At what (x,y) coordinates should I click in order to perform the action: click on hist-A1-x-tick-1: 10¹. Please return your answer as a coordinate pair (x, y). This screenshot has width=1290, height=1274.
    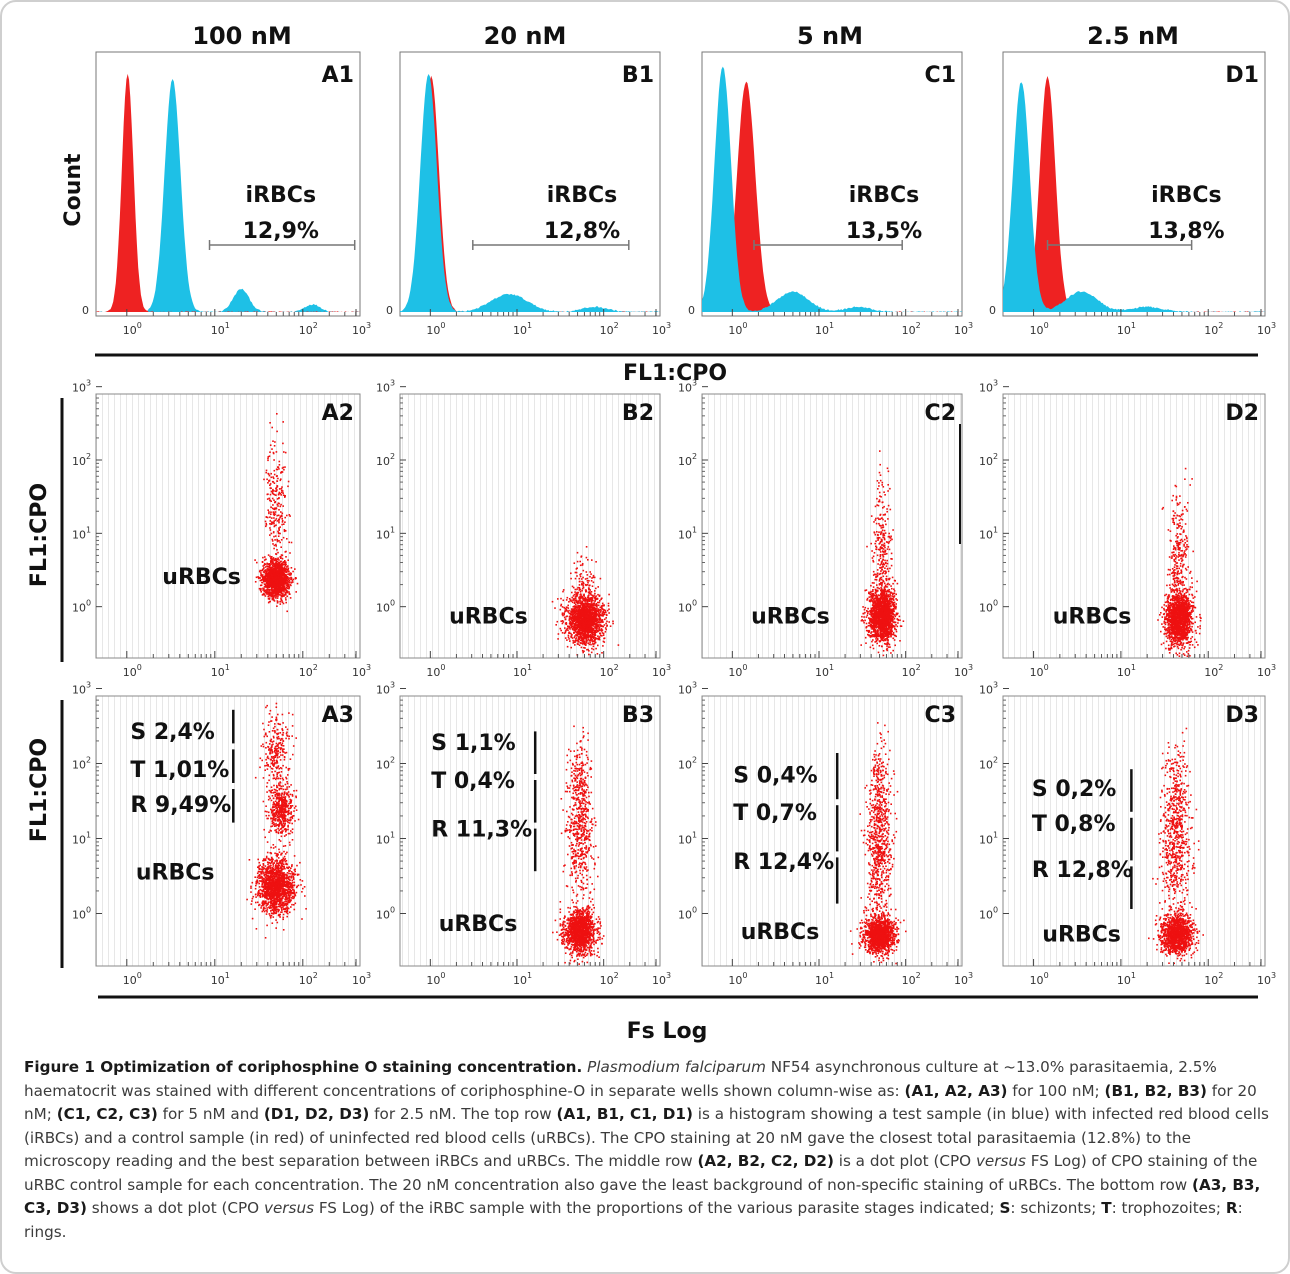
    Looking at the image, I should click on (220, 329).